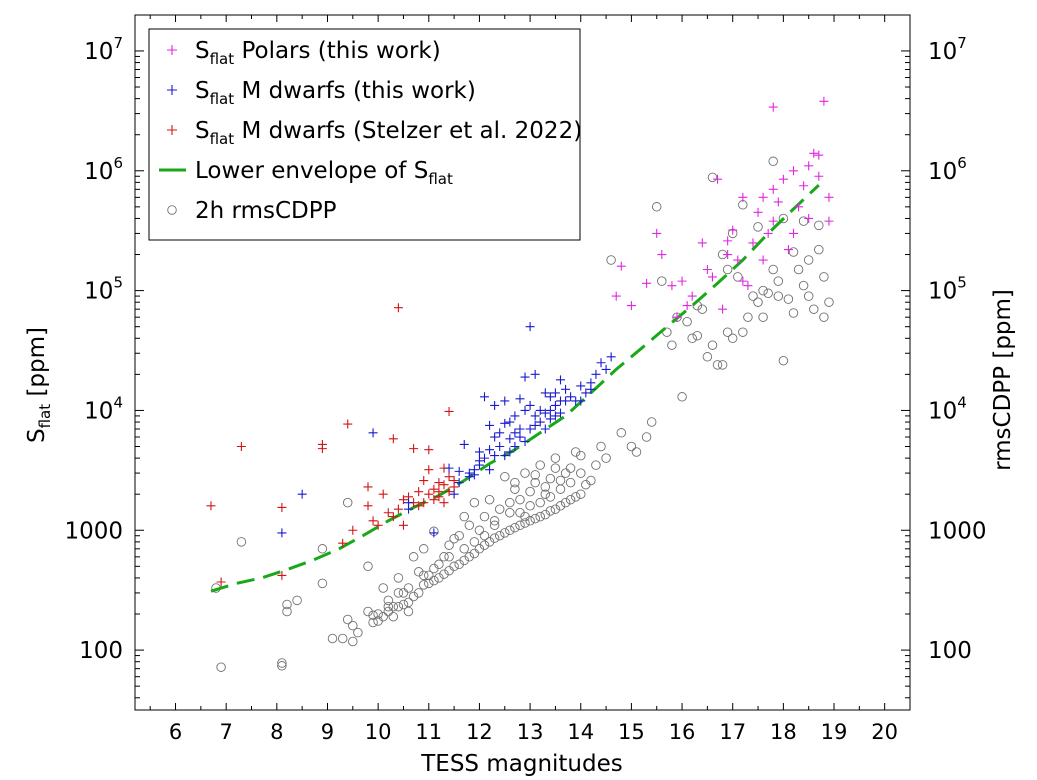 The width and height of the screenshot is (1037, 780). I want to click on x-tick-label: 15, so click(631, 732).